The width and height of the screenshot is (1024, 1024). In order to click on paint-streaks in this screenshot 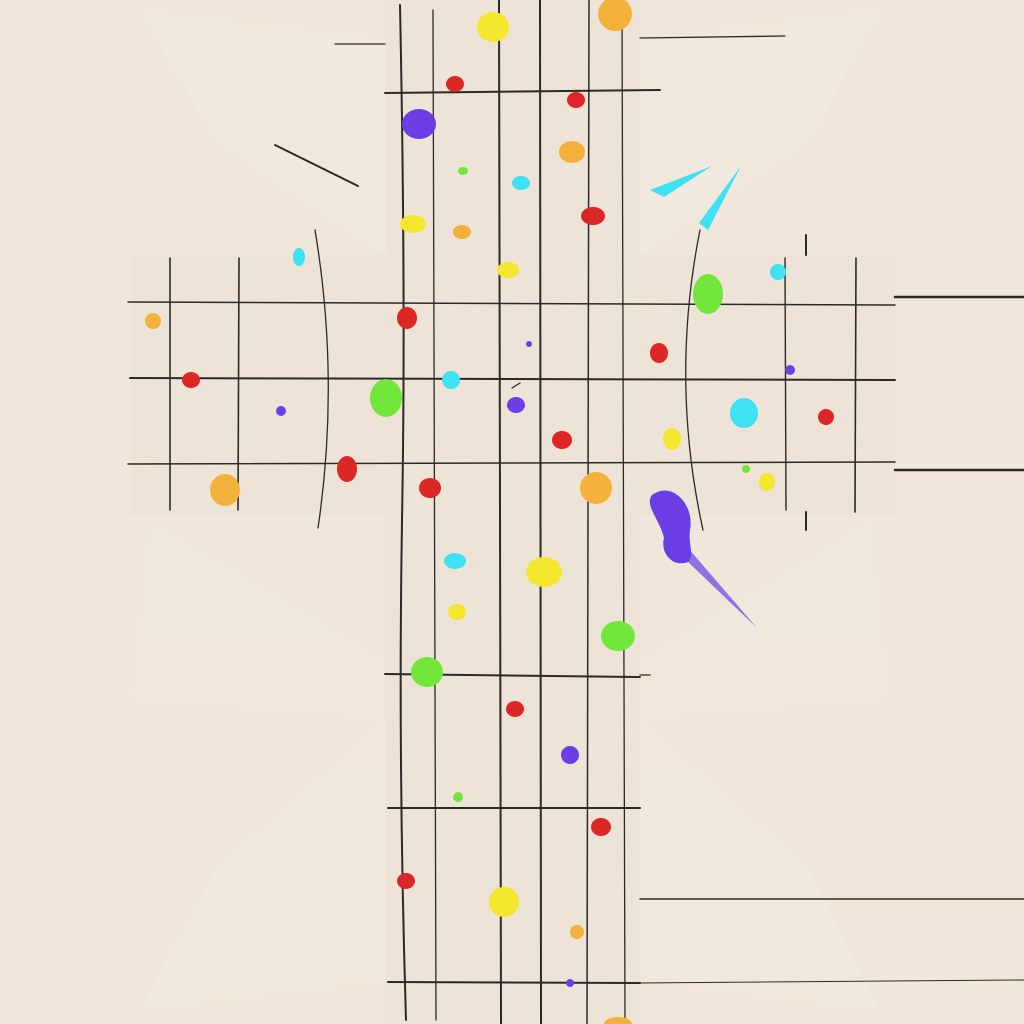, I will do `click(703, 397)`.